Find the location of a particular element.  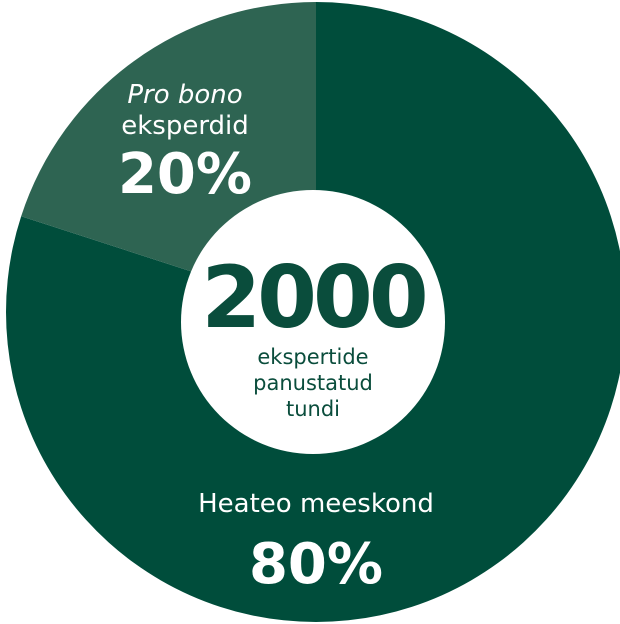

slice-value-probono: 20% is located at coordinates (185, 174).